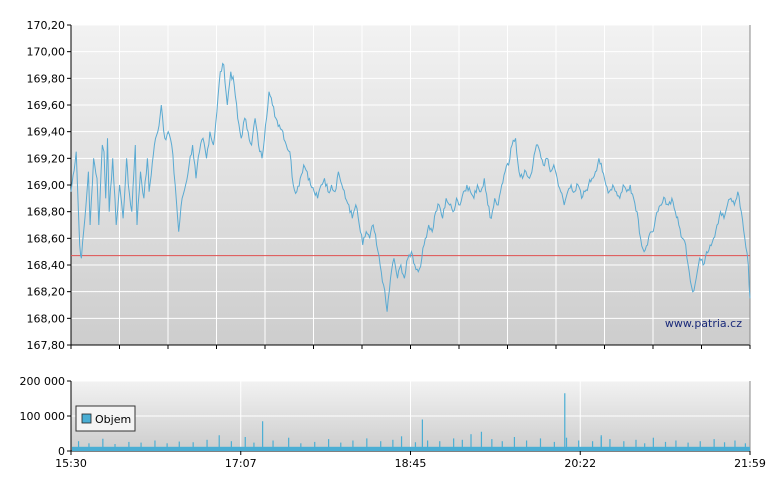 This screenshot has width=780, height=490. I want to click on volume-bars, so click(411, 422).